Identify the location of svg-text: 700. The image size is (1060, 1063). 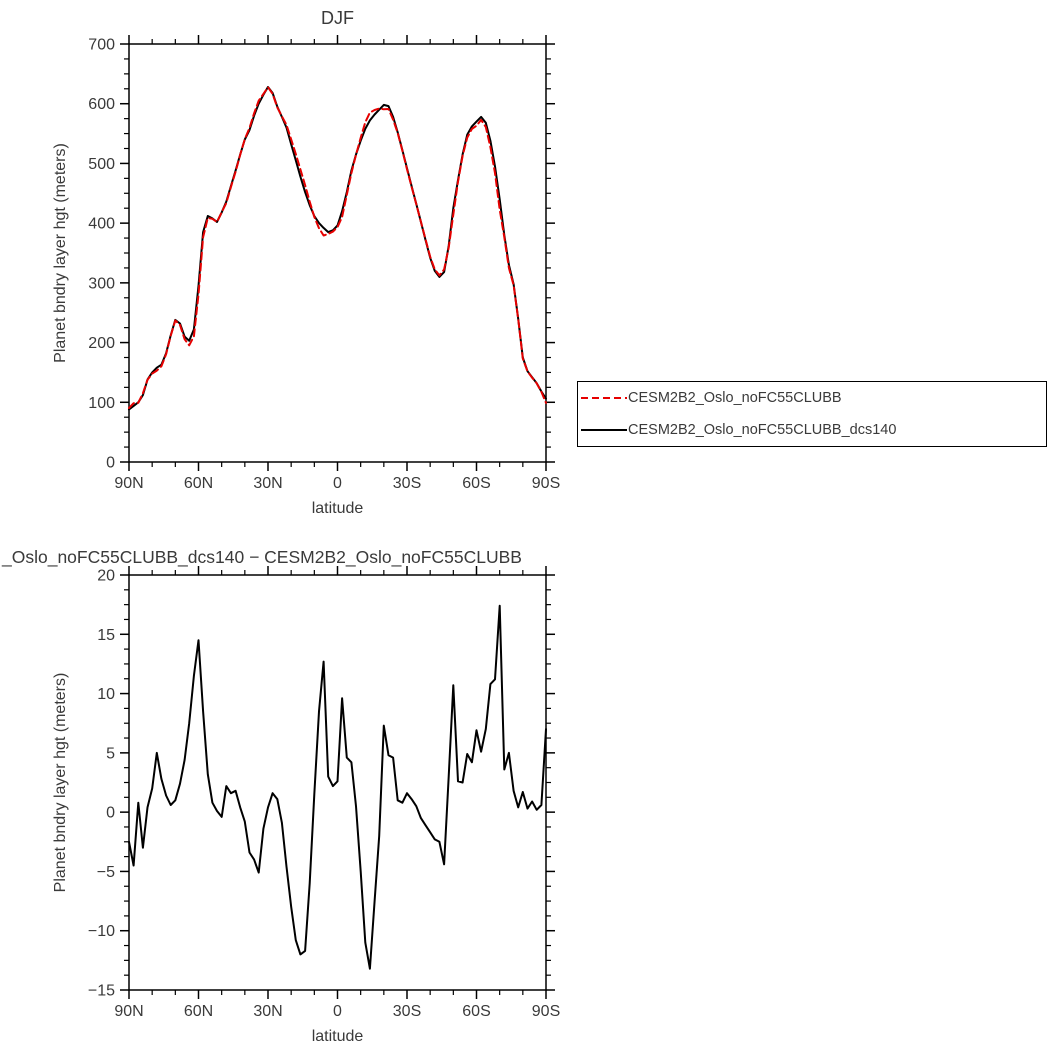
(101, 45).